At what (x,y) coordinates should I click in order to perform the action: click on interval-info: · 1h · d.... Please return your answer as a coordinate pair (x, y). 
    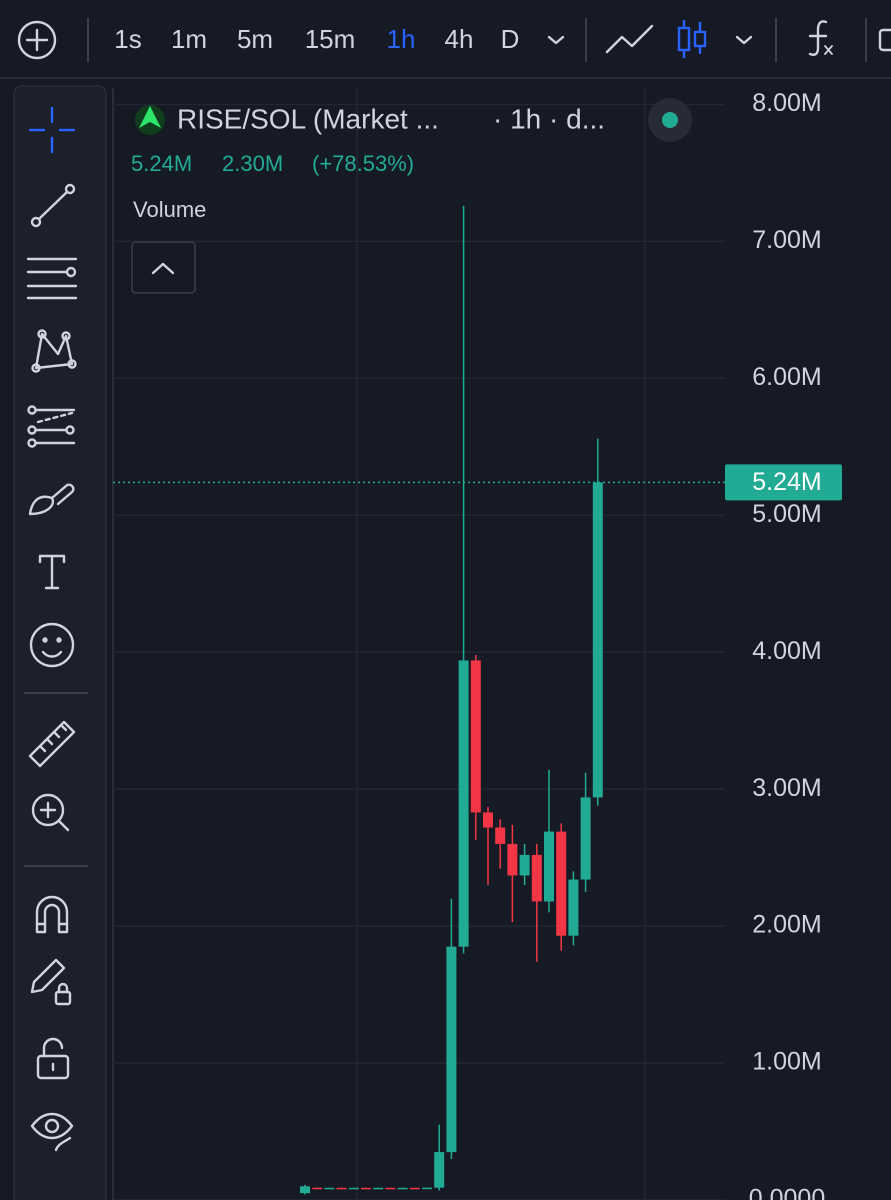
    Looking at the image, I should click on (549, 118).